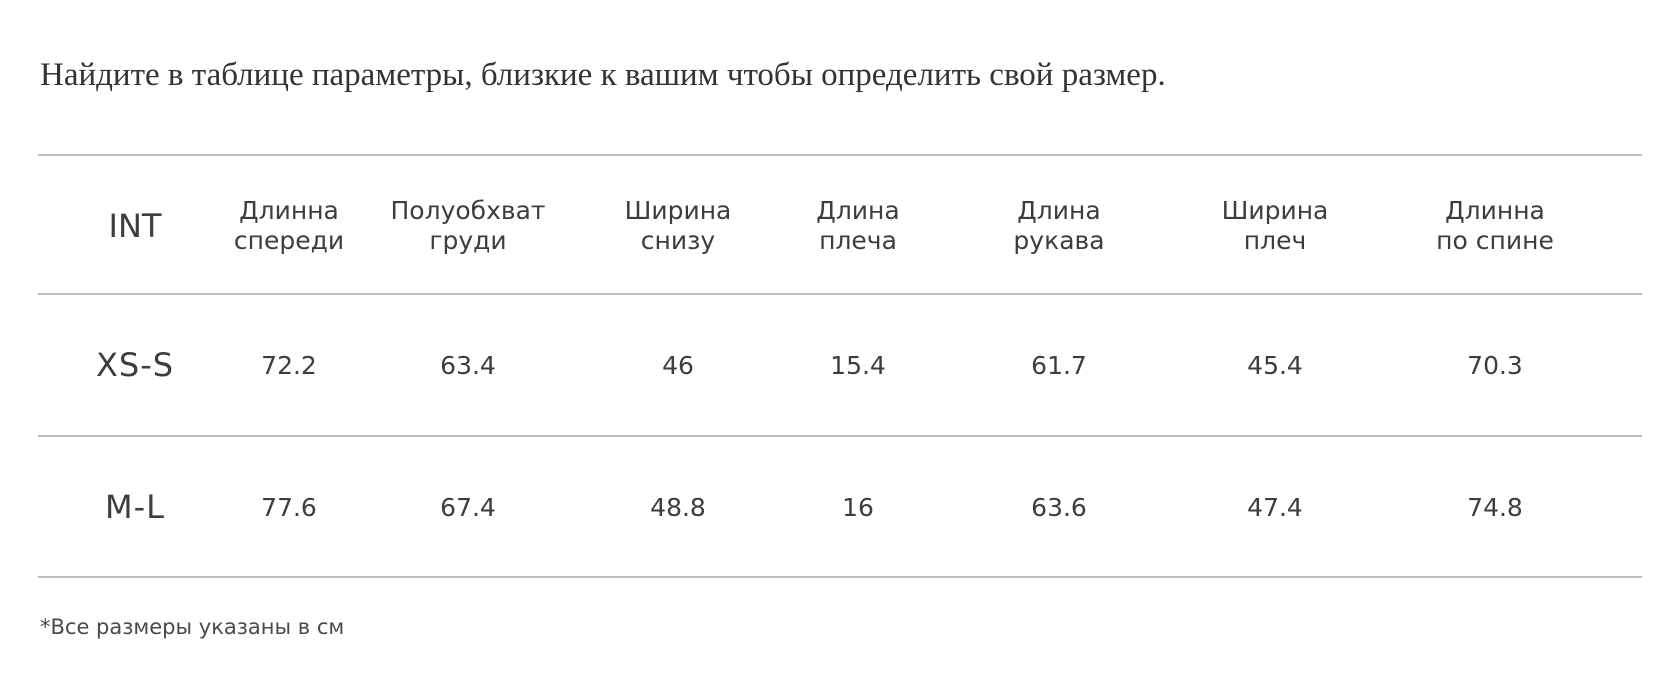 This screenshot has height=689, width=1680. What do you see at coordinates (289, 225) in the screenshot?
I see `column-header-front-length: Длинна спереди` at bounding box center [289, 225].